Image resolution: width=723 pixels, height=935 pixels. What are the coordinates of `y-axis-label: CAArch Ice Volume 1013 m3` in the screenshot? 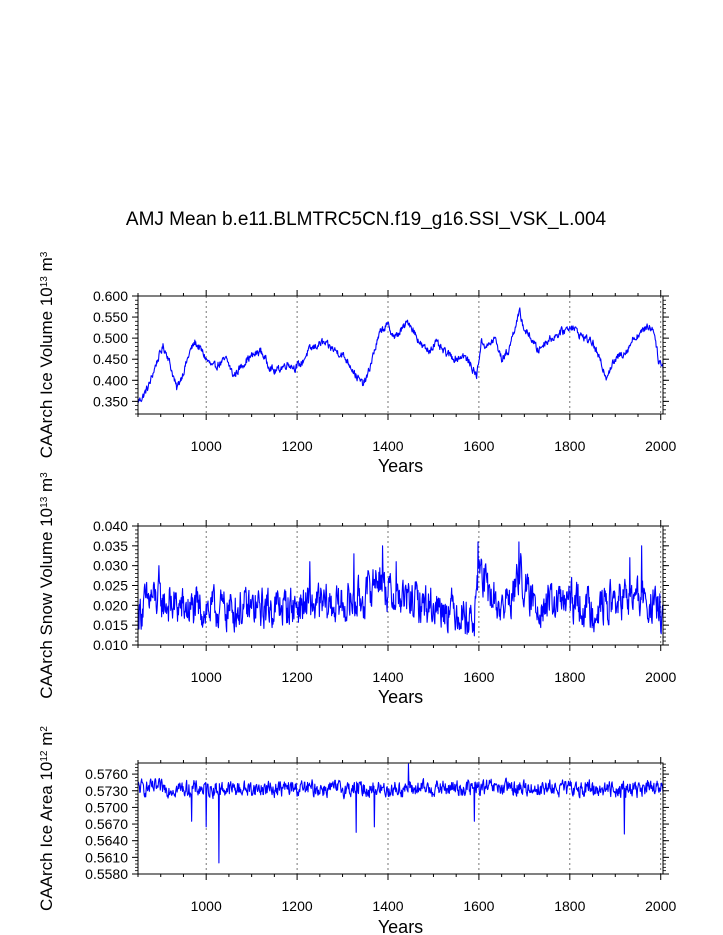 It's located at (46, 354).